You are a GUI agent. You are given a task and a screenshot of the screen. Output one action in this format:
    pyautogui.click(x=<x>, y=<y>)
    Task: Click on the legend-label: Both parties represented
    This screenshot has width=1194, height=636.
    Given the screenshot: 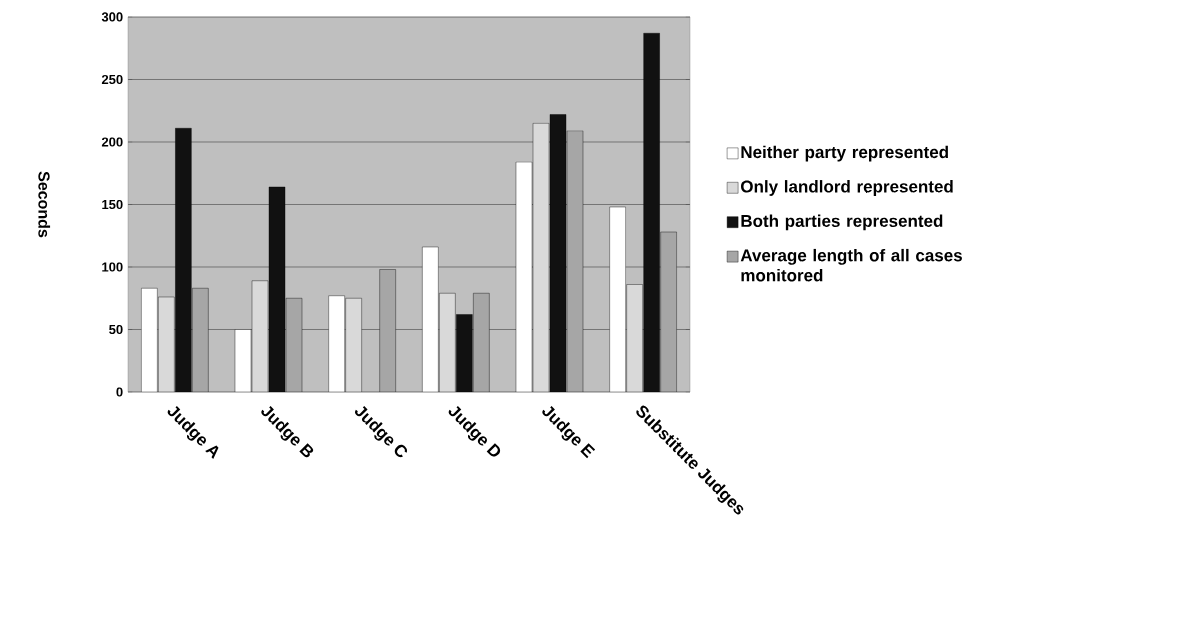 What is the action you would take?
    pyautogui.click(x=842, y=222)
    